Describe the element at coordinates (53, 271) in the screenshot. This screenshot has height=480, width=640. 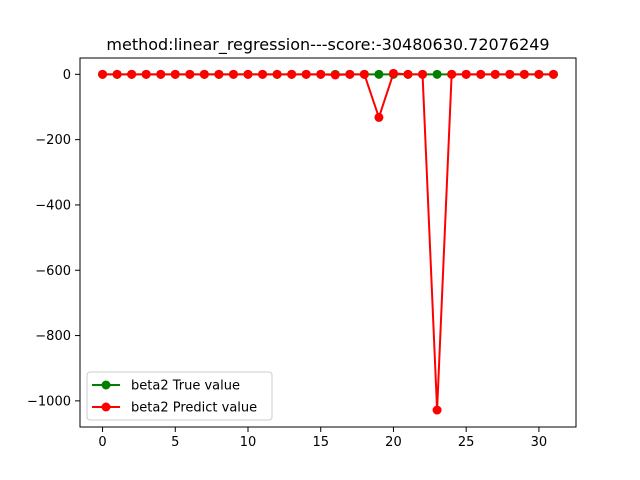
I see `y-tick-label: −600` at that location.